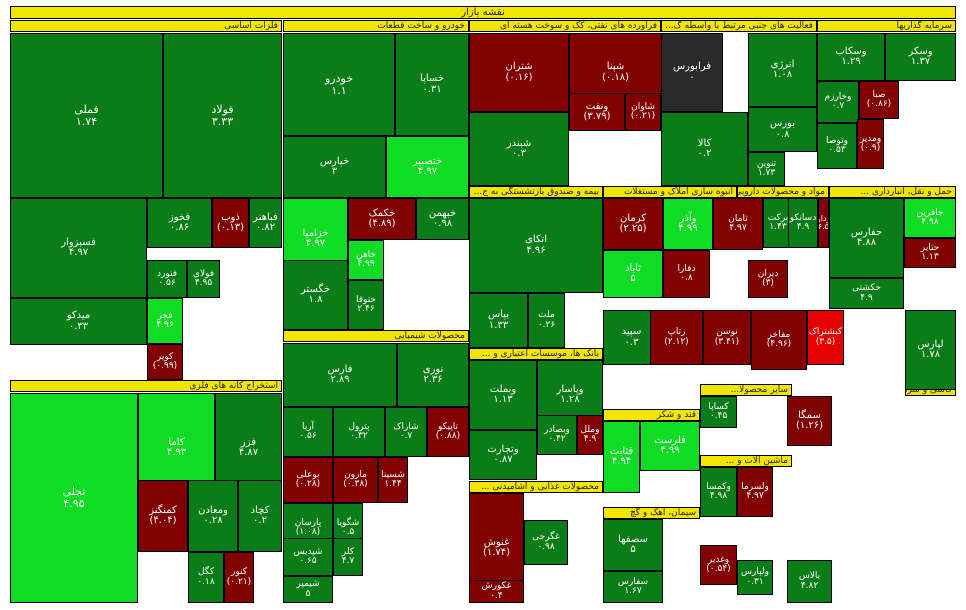 This screenshot has height=610, width=966. What do you see at coordinates (727, 337) in the screenshot?
I see `stock-tile: توسن (۳.۴۱)` at bounding box center [727, 337].